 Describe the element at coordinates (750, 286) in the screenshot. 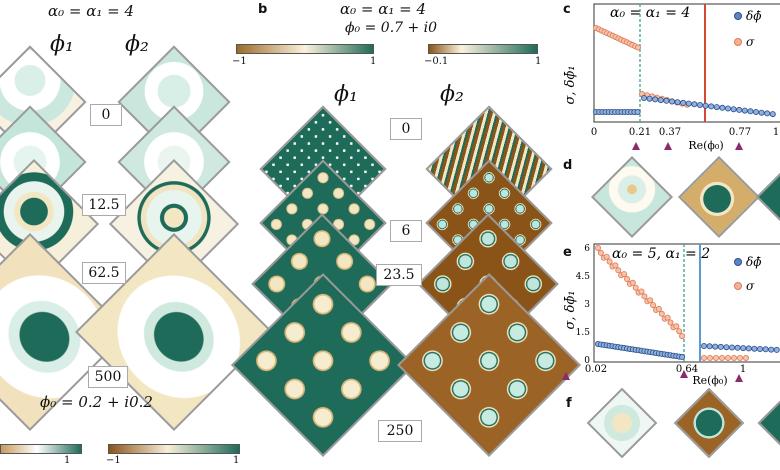

I see `panel-e-legend-sigma: σ` at that location.